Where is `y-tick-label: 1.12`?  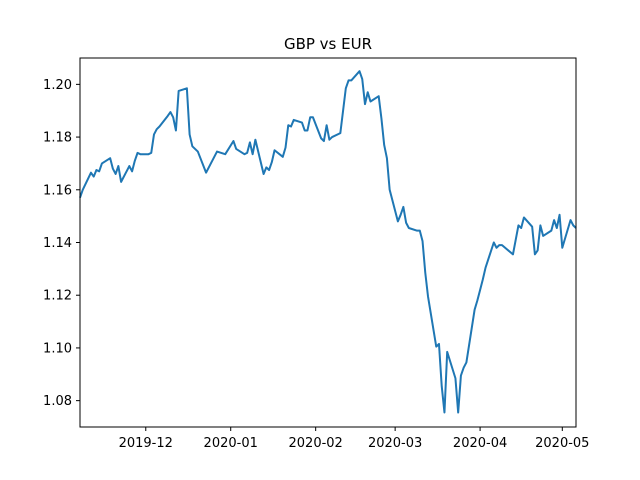
y-tick-label: 1.12 is located at coordinates (57, 296).